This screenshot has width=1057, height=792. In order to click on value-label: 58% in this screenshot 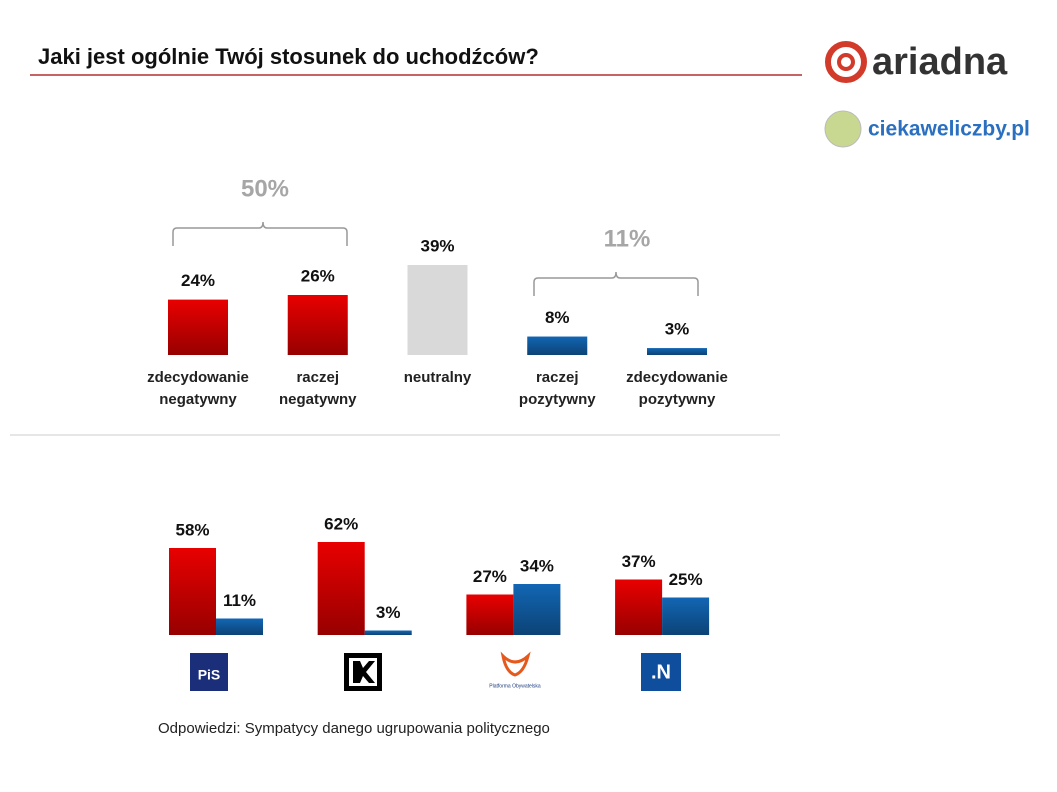, I will do `click(192, 529)`.